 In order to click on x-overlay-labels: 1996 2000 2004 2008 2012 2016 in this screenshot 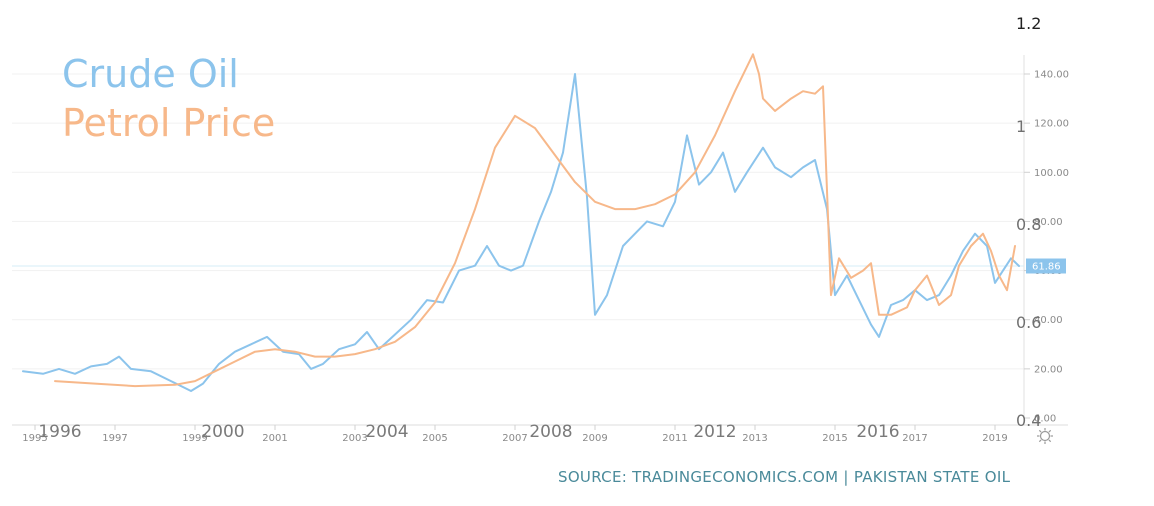, I will do `click(468, 432)`.